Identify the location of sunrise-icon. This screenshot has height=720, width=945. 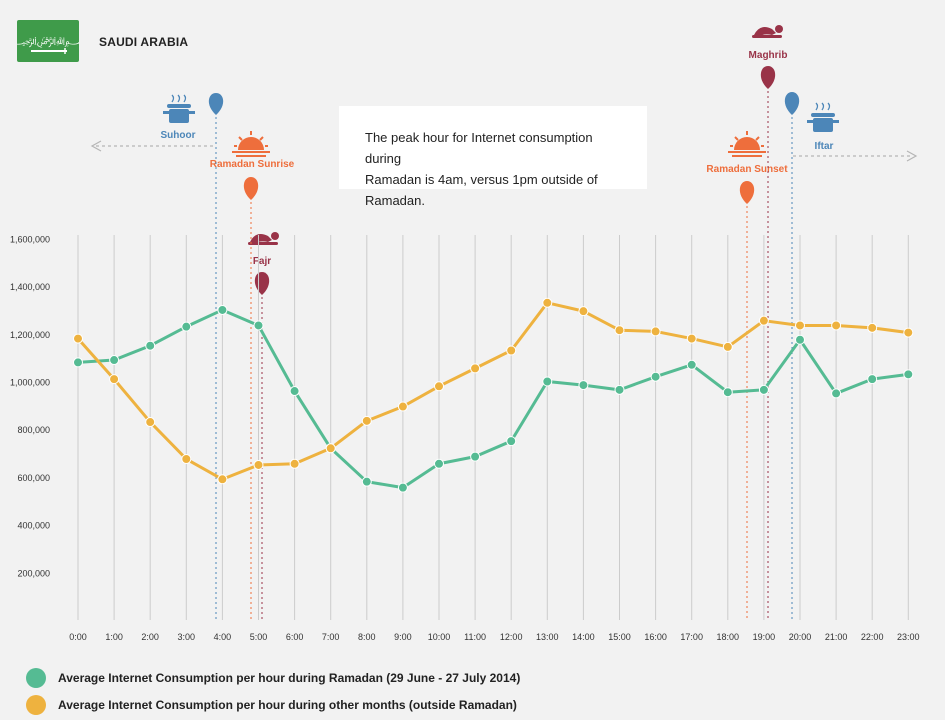
(251, 144).